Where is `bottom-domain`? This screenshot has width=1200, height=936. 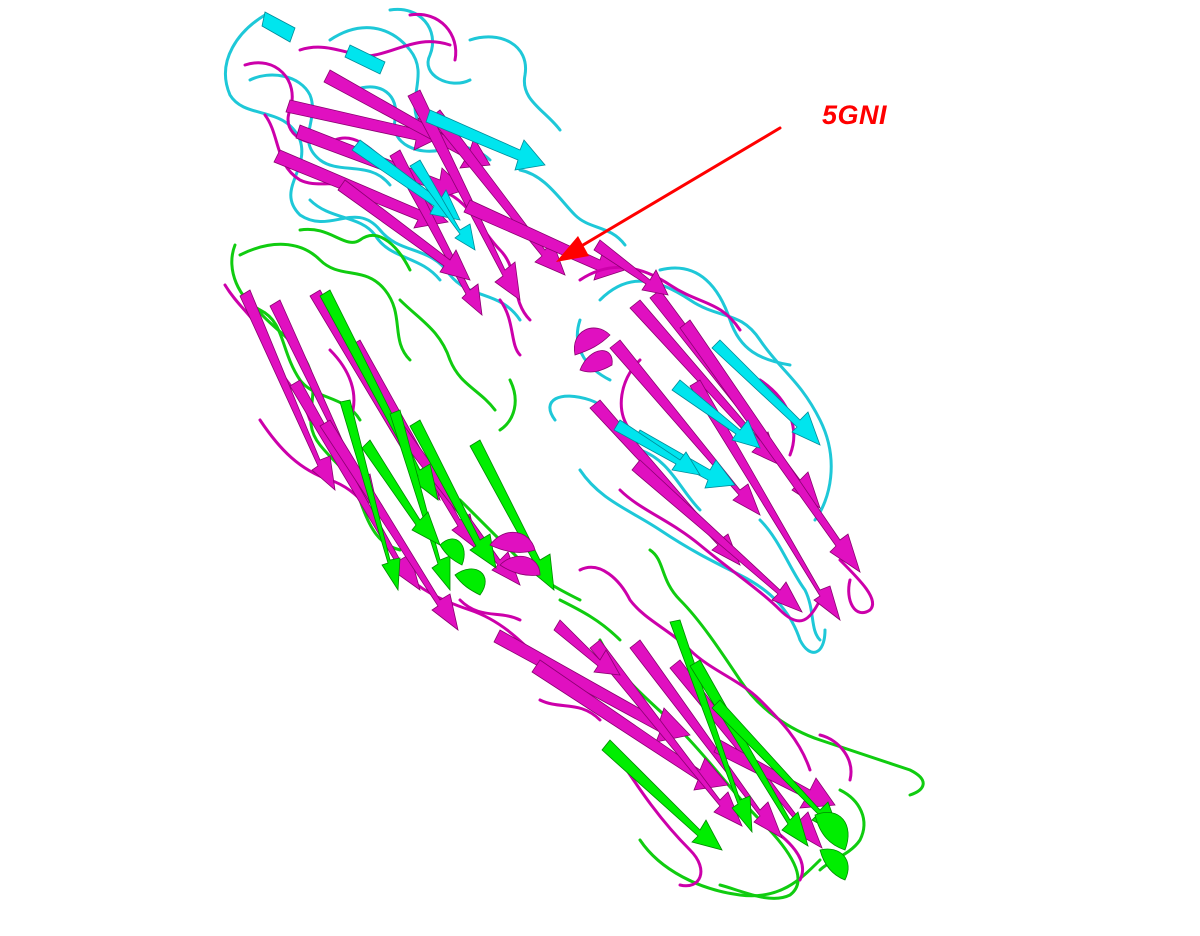
bottom-domain is located at coordinates (709, 724).